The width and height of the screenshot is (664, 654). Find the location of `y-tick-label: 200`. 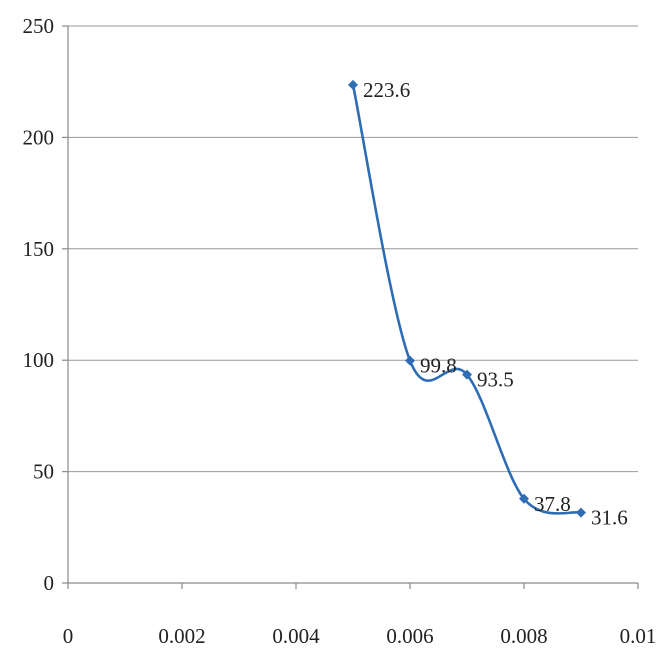

y-tick-label: 200 is located at coordinates (39, 137).